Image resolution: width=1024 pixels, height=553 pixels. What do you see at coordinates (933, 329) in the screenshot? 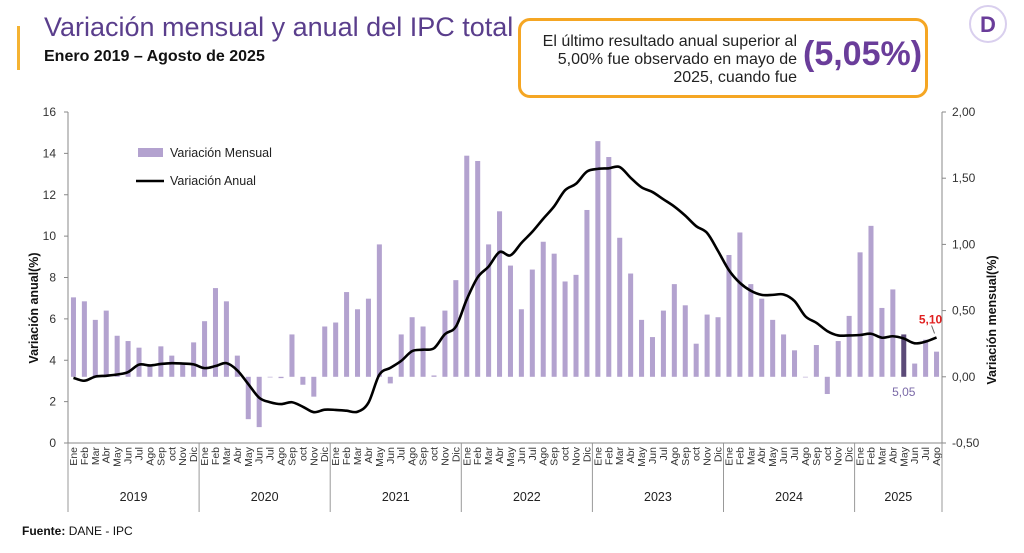
I see `annotation-leader` at bounding box center [933, 329].